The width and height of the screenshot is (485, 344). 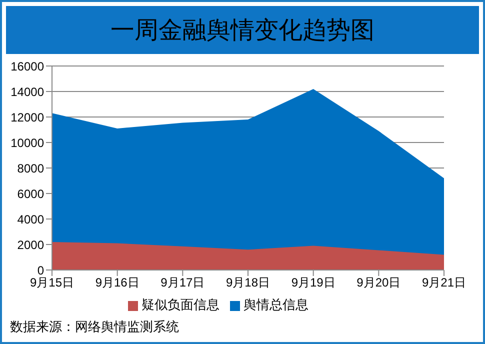 What do you see at coordinates (181, 304) in the screenshot?
I see `legend-label: 疑似负面信息` at bounding box center [181, 304].